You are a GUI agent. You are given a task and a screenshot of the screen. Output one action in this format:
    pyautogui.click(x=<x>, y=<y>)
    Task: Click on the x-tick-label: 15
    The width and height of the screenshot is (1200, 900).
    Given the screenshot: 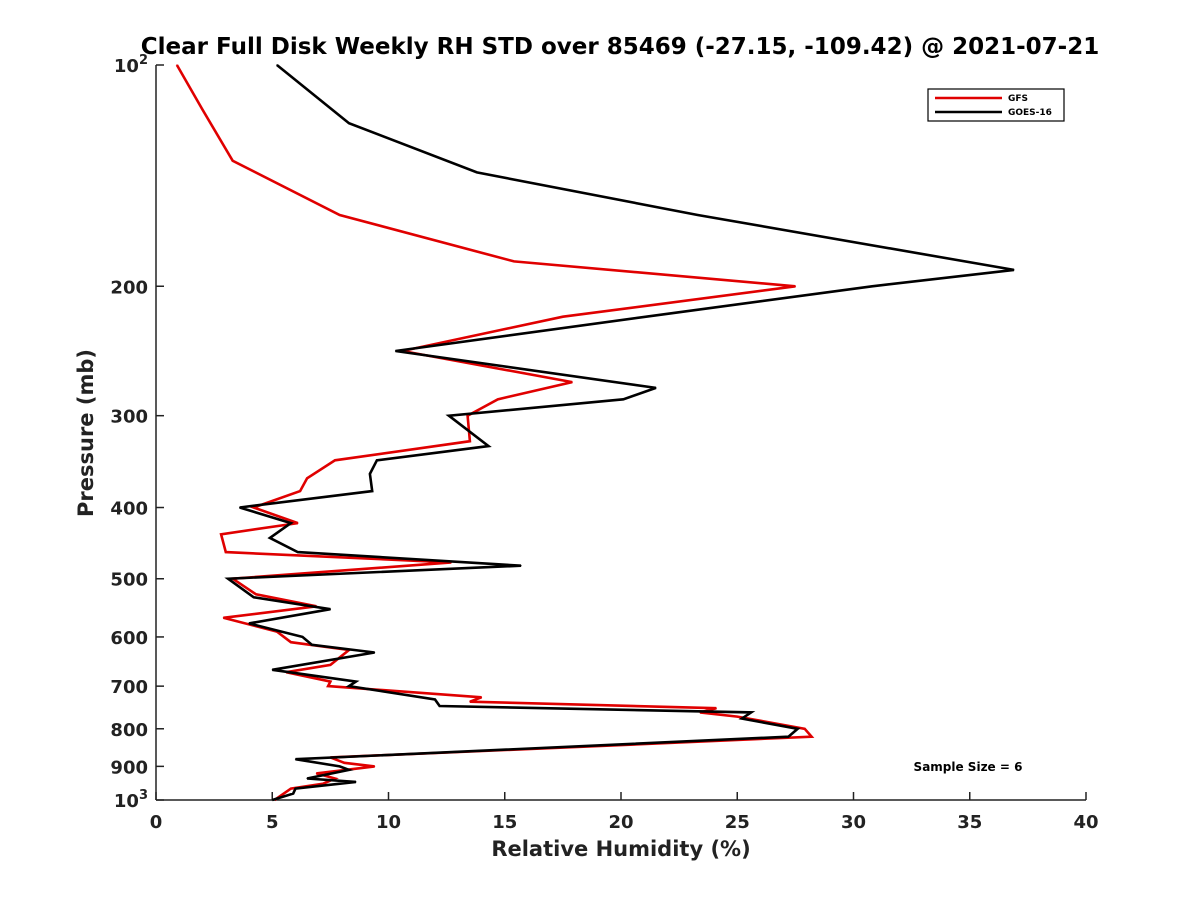 What is the action you would take?
    pyautogui.click(x=504, y=822)
    